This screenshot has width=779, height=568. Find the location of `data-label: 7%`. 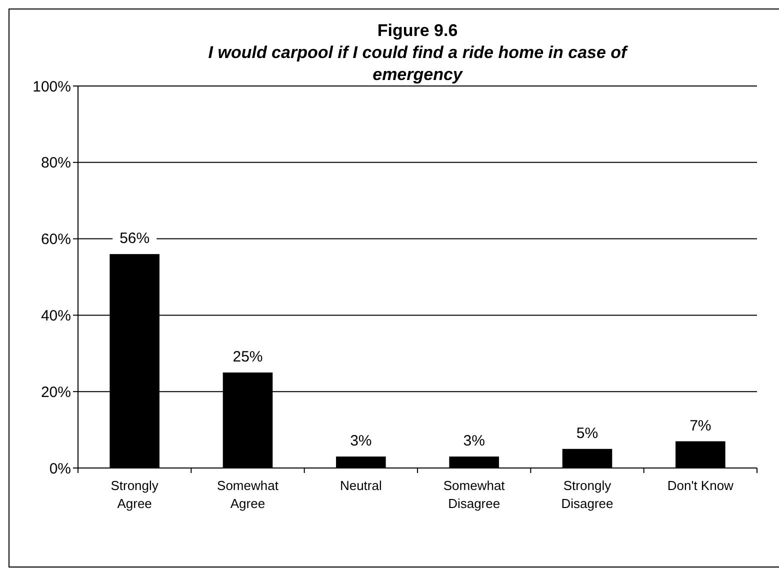

data-label: 7% is located at coordinates (701, 425).